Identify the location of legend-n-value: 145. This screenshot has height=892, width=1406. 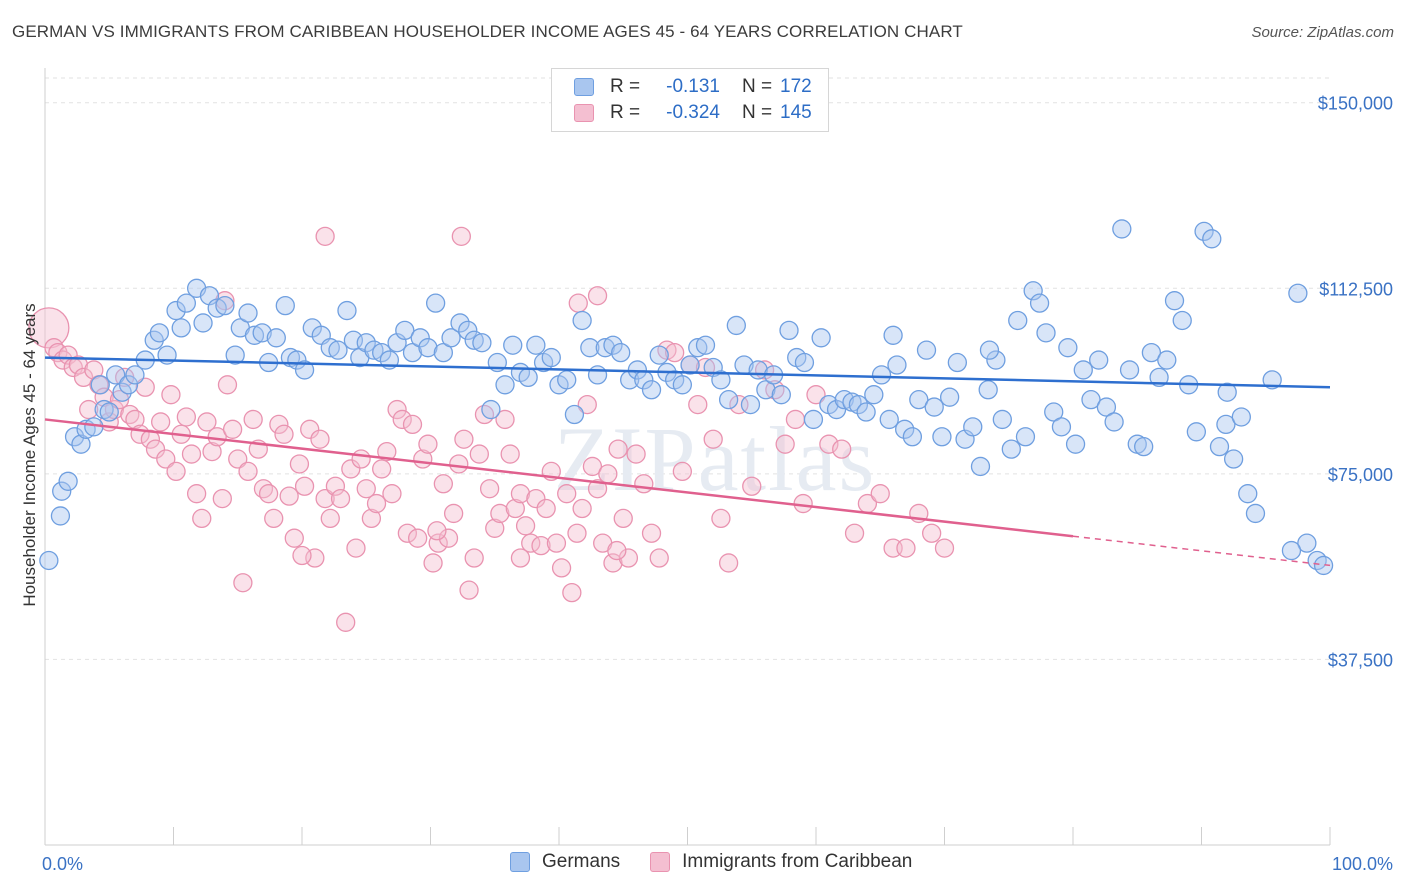
(796, 112).